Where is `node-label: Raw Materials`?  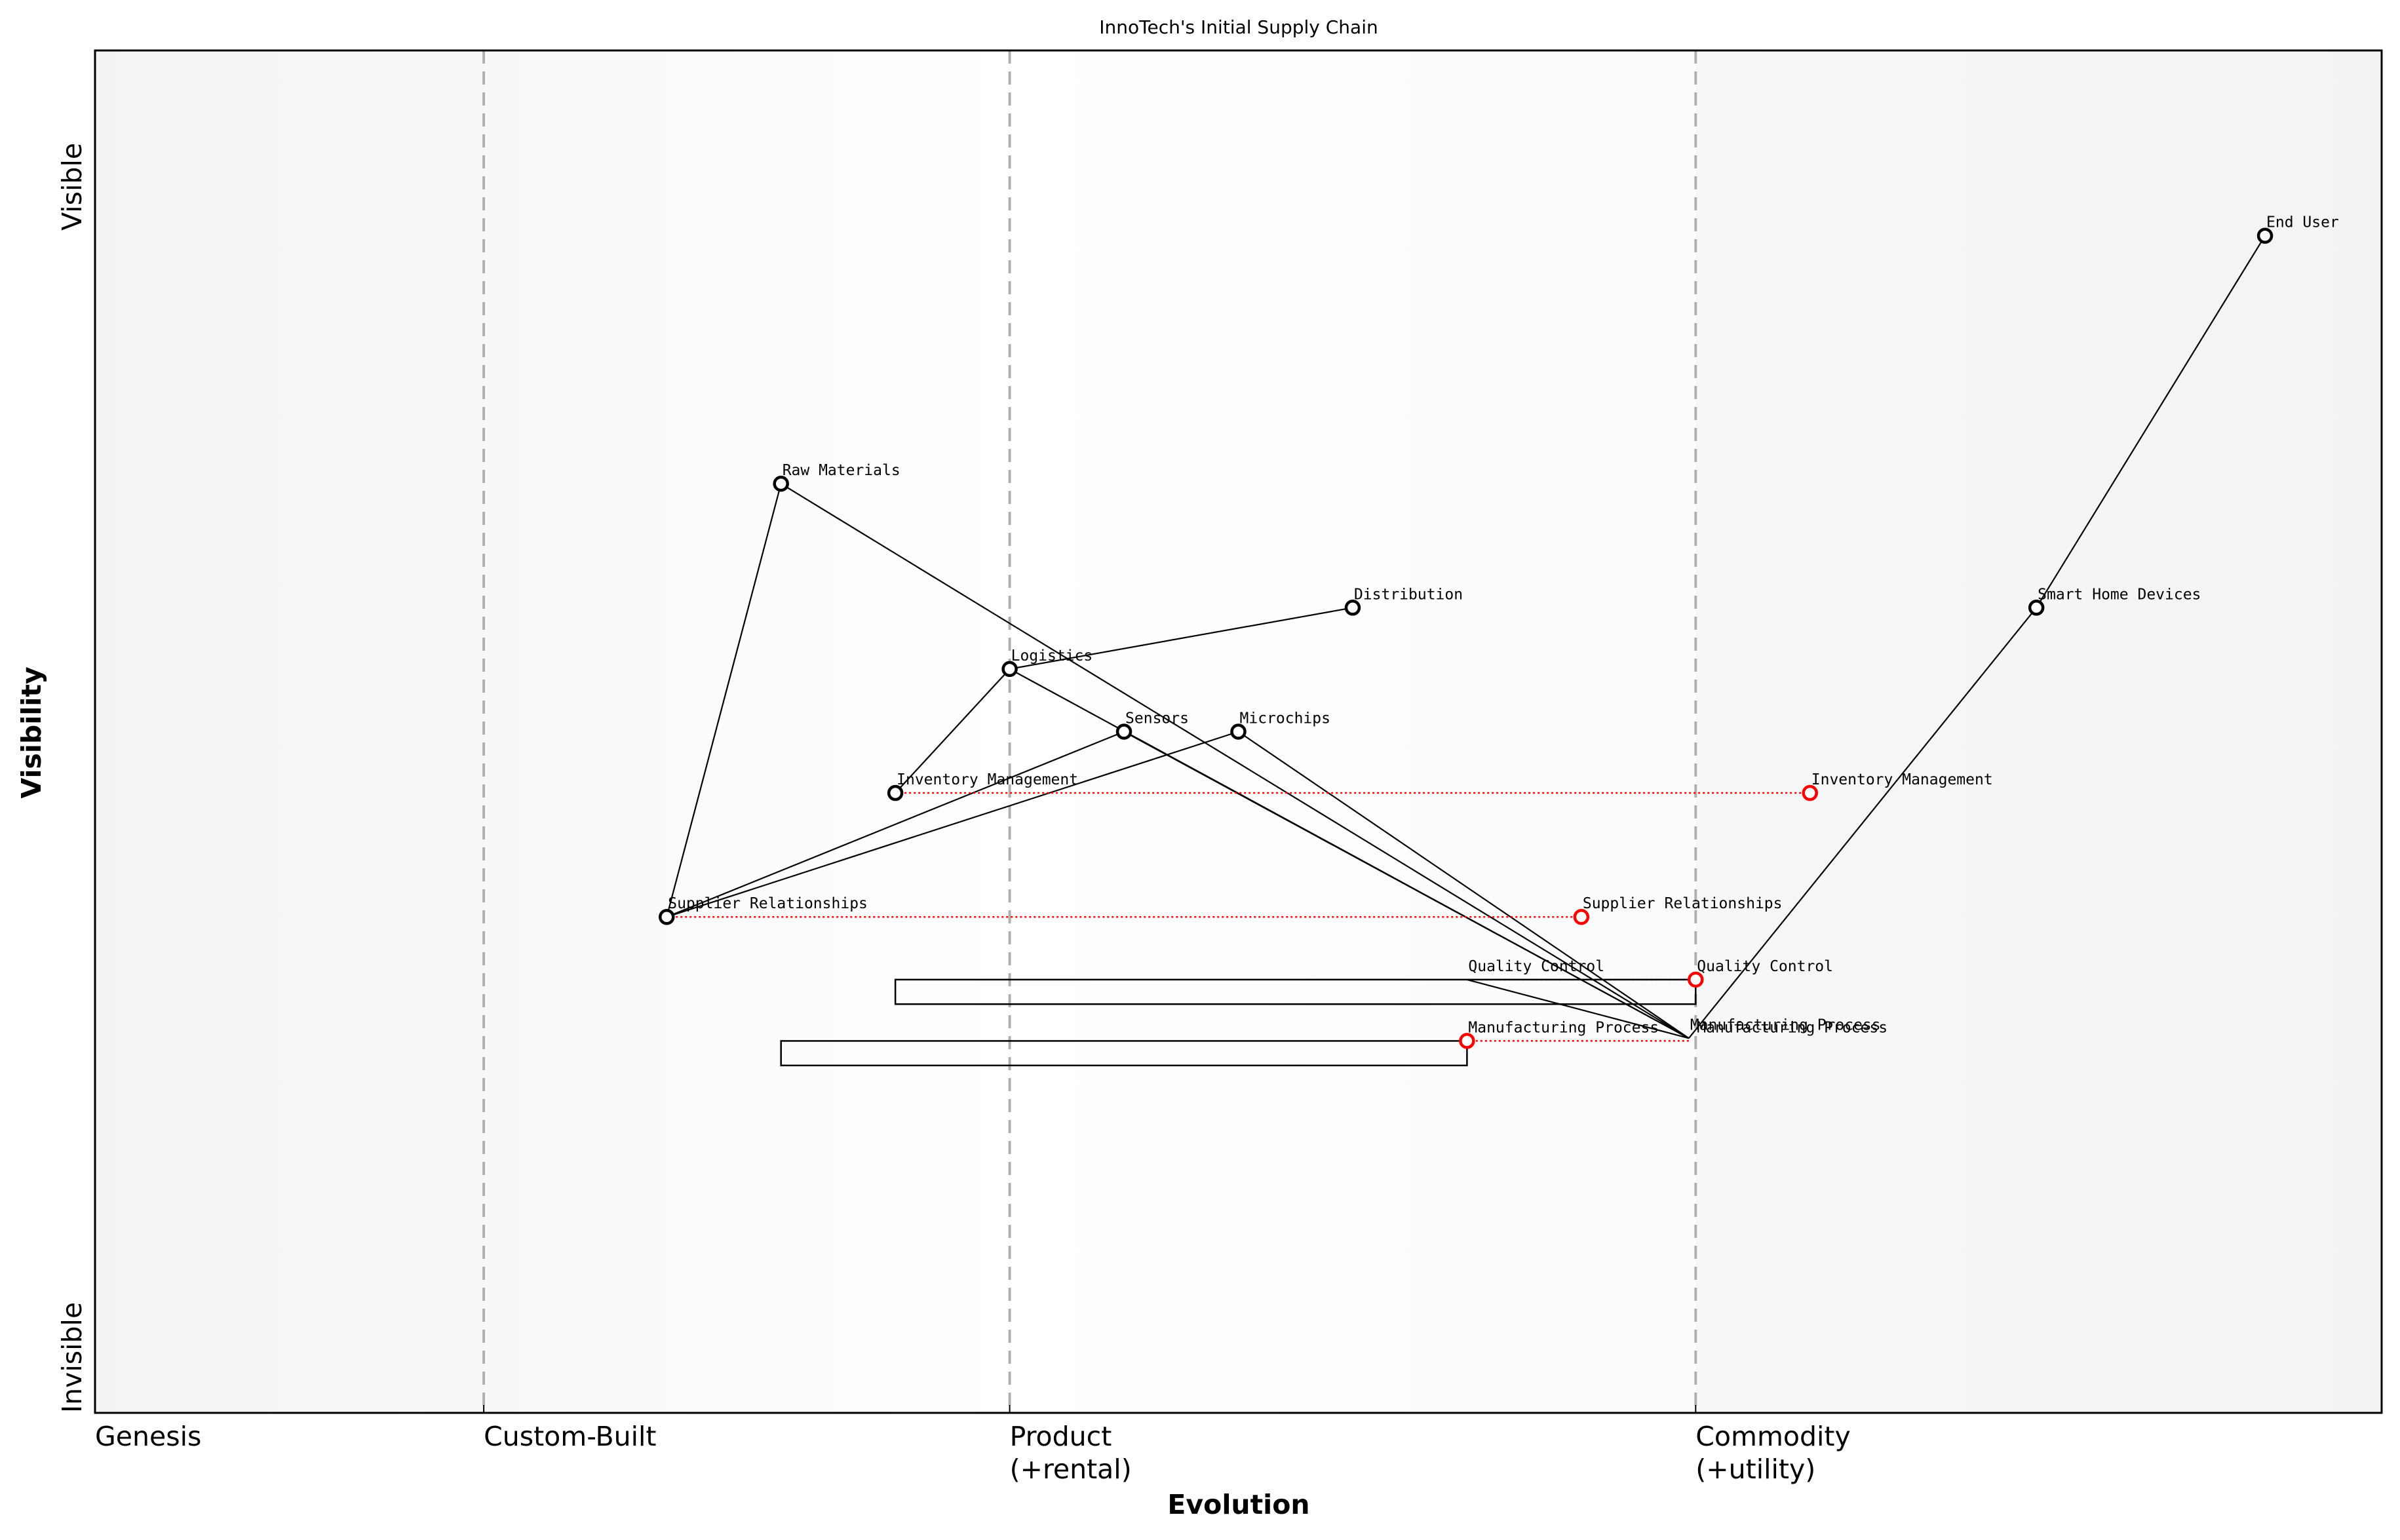
node-label: Raw Materials is located at coordinates (841, 470).